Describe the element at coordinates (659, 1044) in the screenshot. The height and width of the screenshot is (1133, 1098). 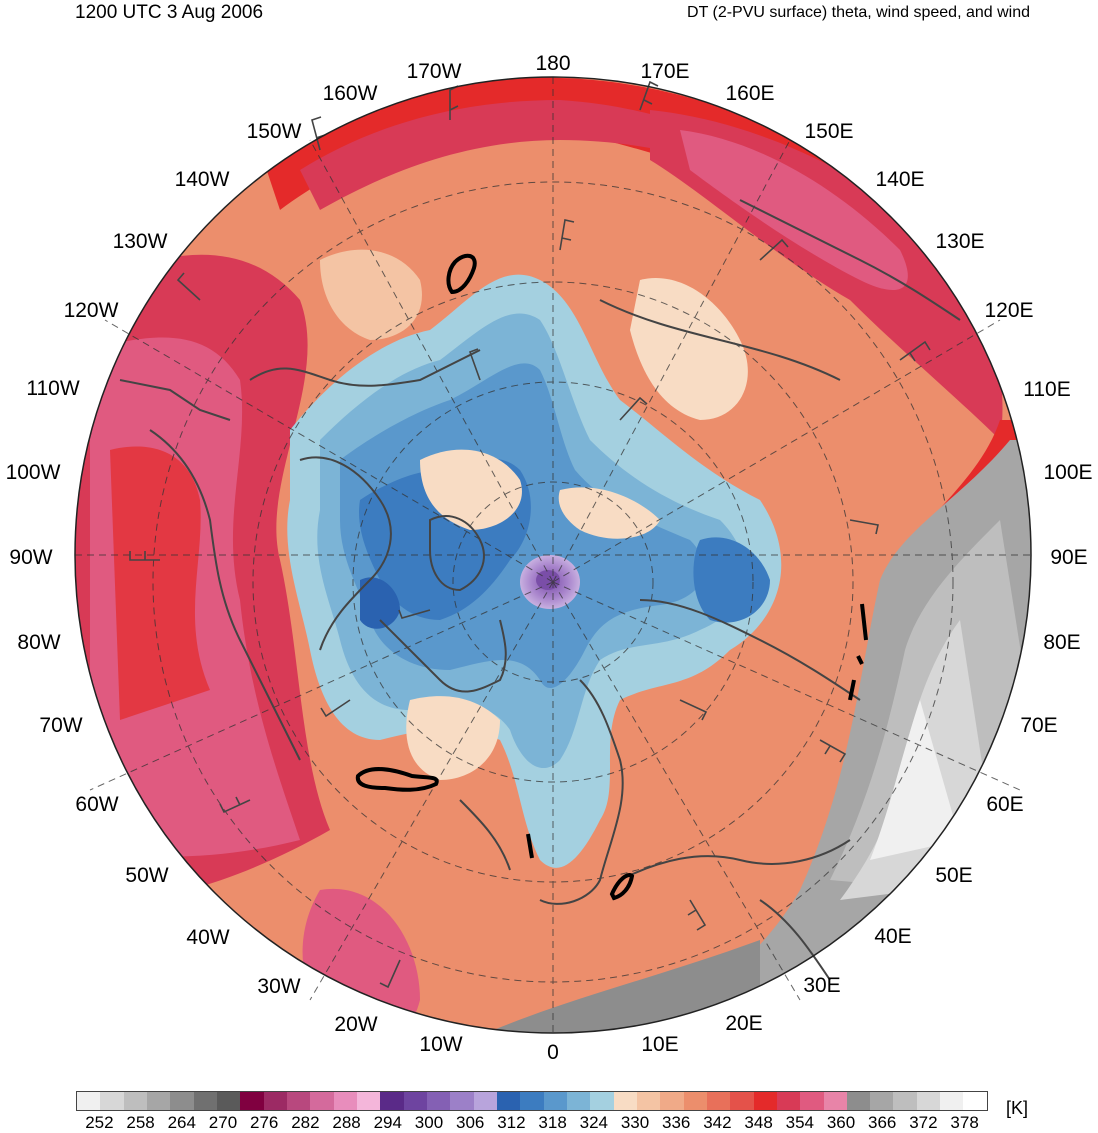
I see `lon-label-10e: 10E` at that location.